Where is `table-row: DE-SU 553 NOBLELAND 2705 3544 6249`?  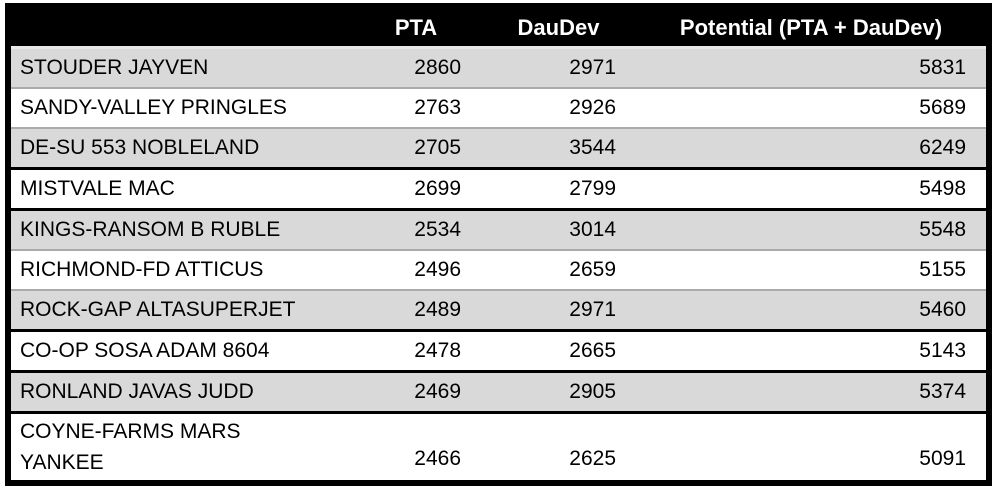 table-row: DE-SU 553 NOBLELAND 2705 3544 6249 is located at coordinates (498, 149).